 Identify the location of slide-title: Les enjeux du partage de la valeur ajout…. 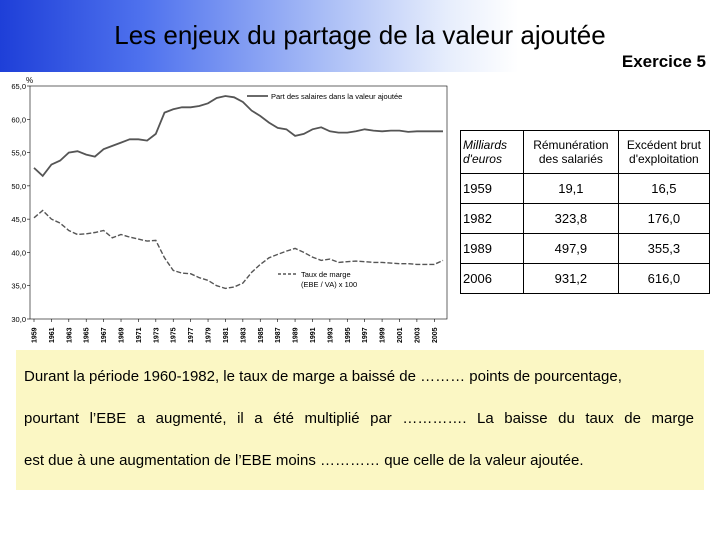
(360, 35).